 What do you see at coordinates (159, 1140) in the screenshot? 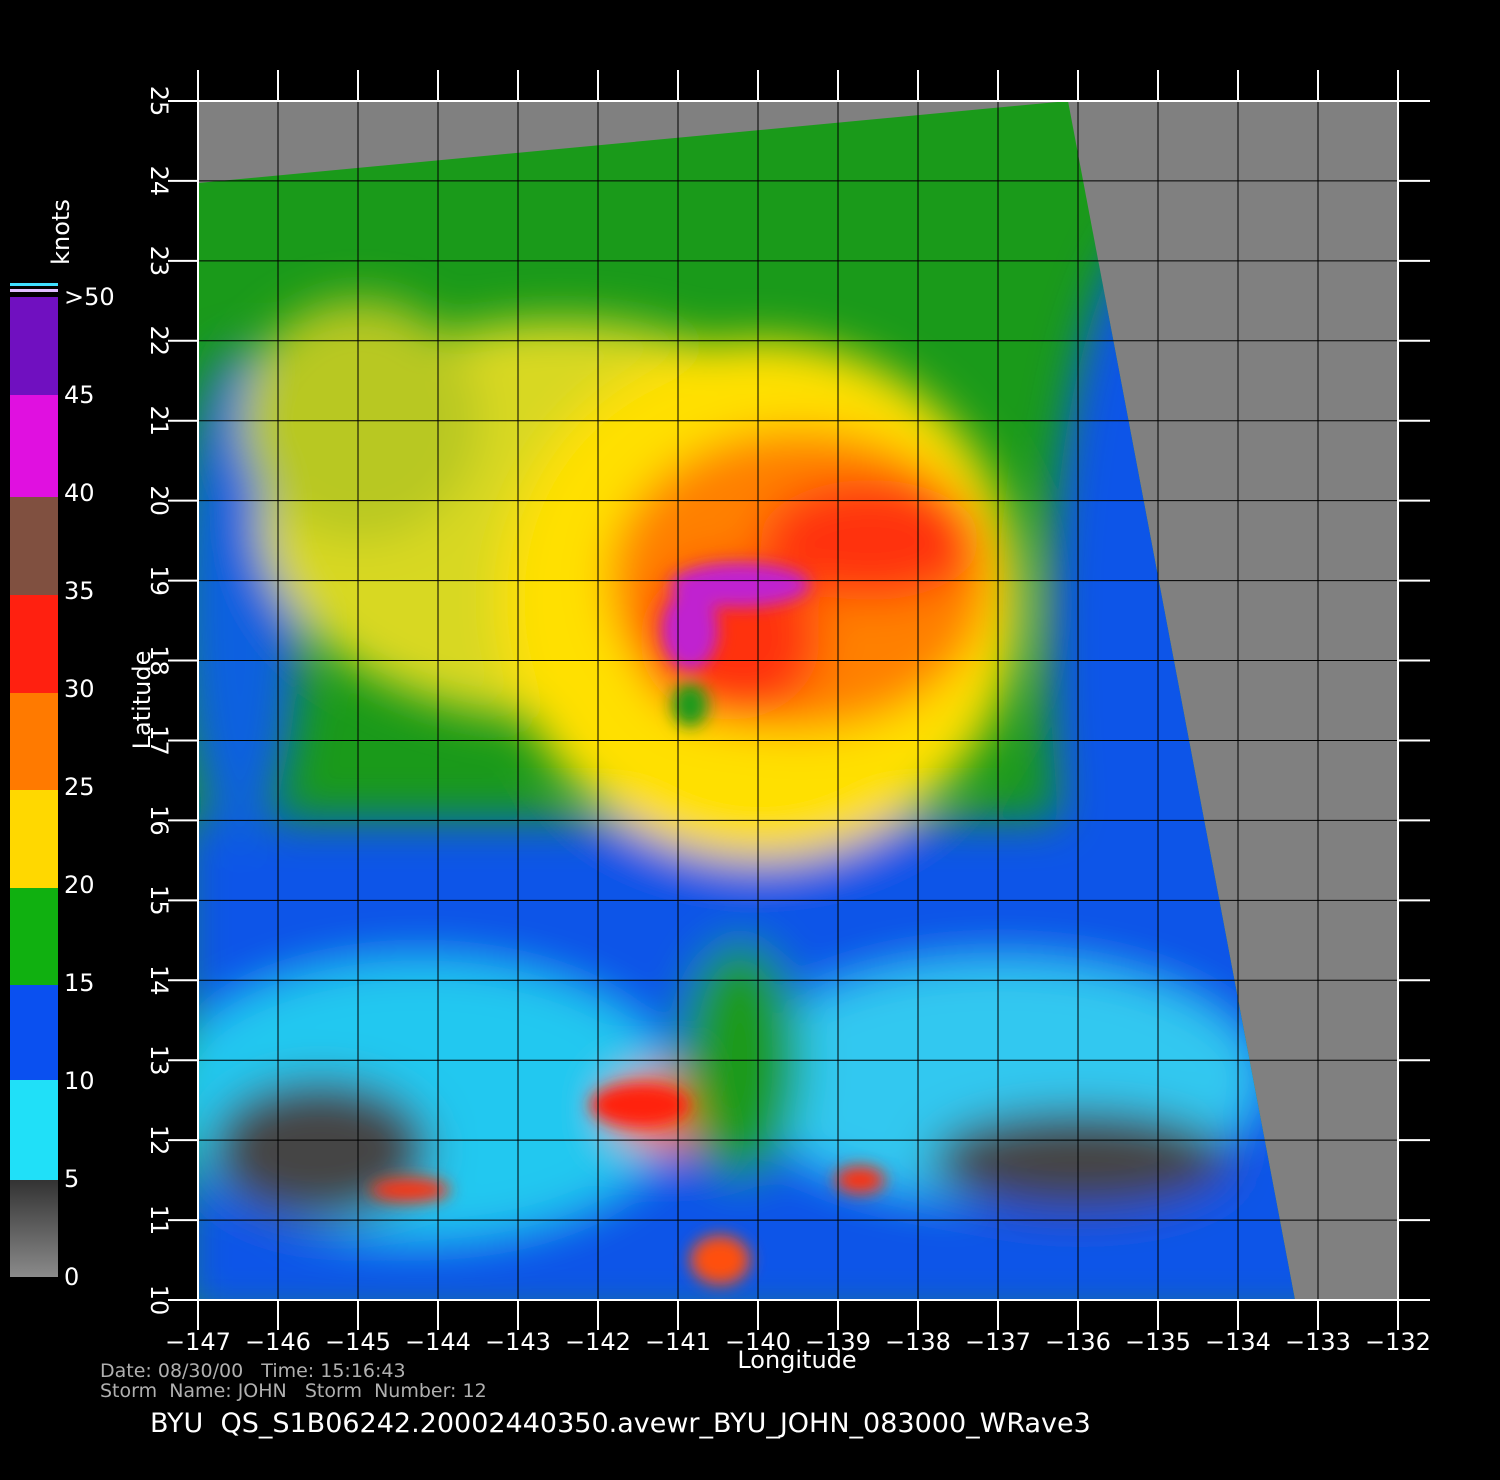
I see `y-tick-label: 12` at bounding box center [159, 1140].